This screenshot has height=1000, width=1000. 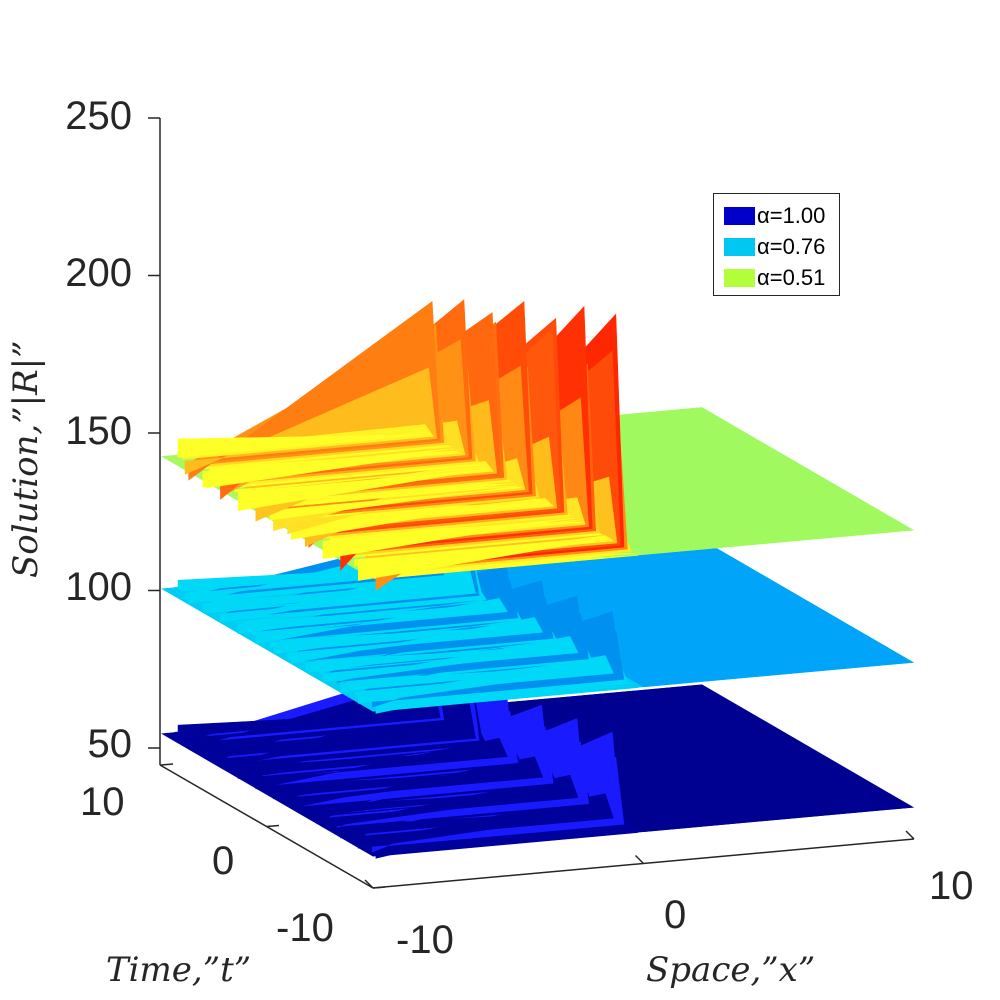 What do you see at coordinates (791, 215) in the screenshot?
I see `legend-label: α=1.00` at bounding box center [791, 215].